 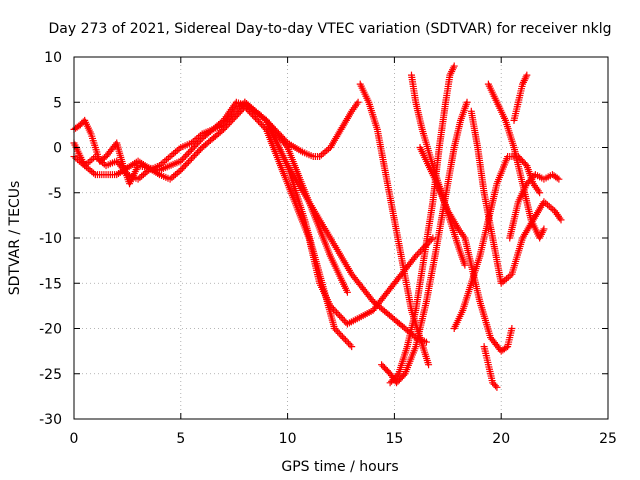 What do you see at coordinates (55, 194) in the screenshot?
I see `y-tick-label: -5` at bounding box center [55, 194].